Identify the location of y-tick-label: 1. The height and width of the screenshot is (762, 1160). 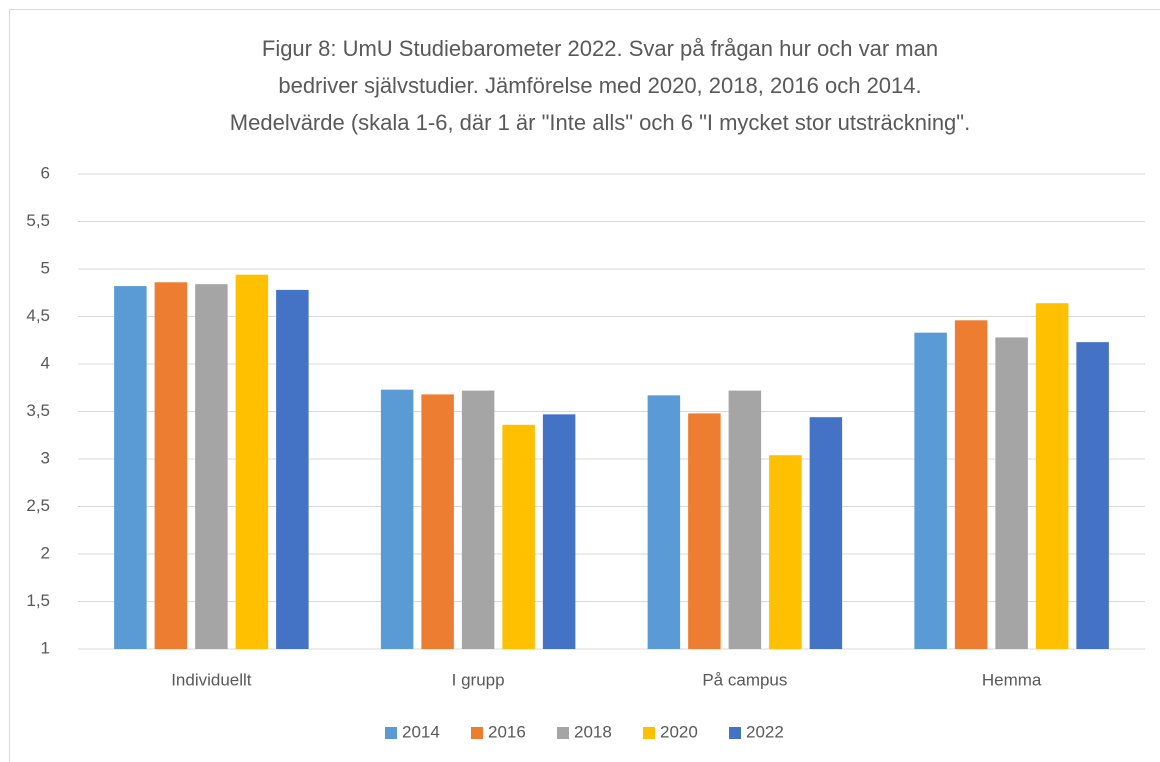
(45, 647).